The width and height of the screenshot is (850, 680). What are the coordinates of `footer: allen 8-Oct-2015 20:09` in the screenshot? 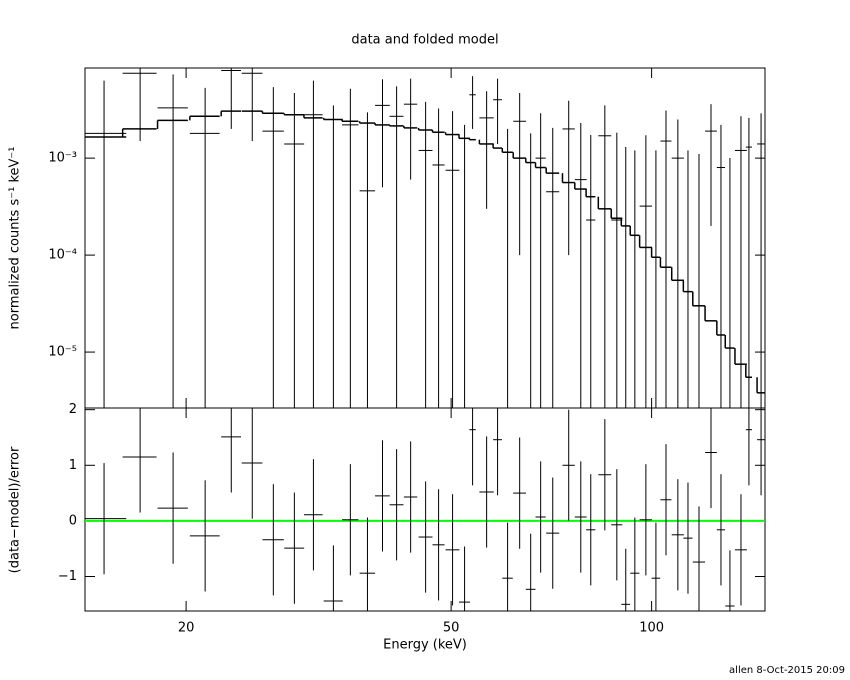 It's located at (787, 670).